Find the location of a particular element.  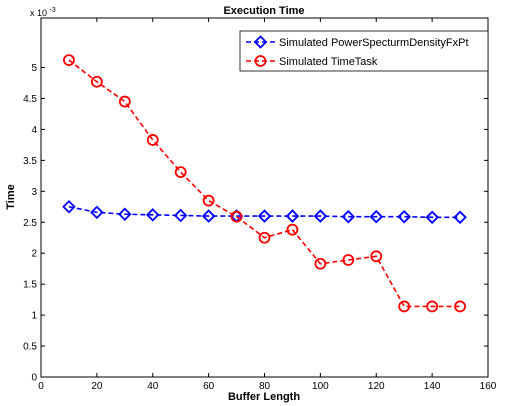

x-tick-label: 120 is located at coordinates (376, 386).